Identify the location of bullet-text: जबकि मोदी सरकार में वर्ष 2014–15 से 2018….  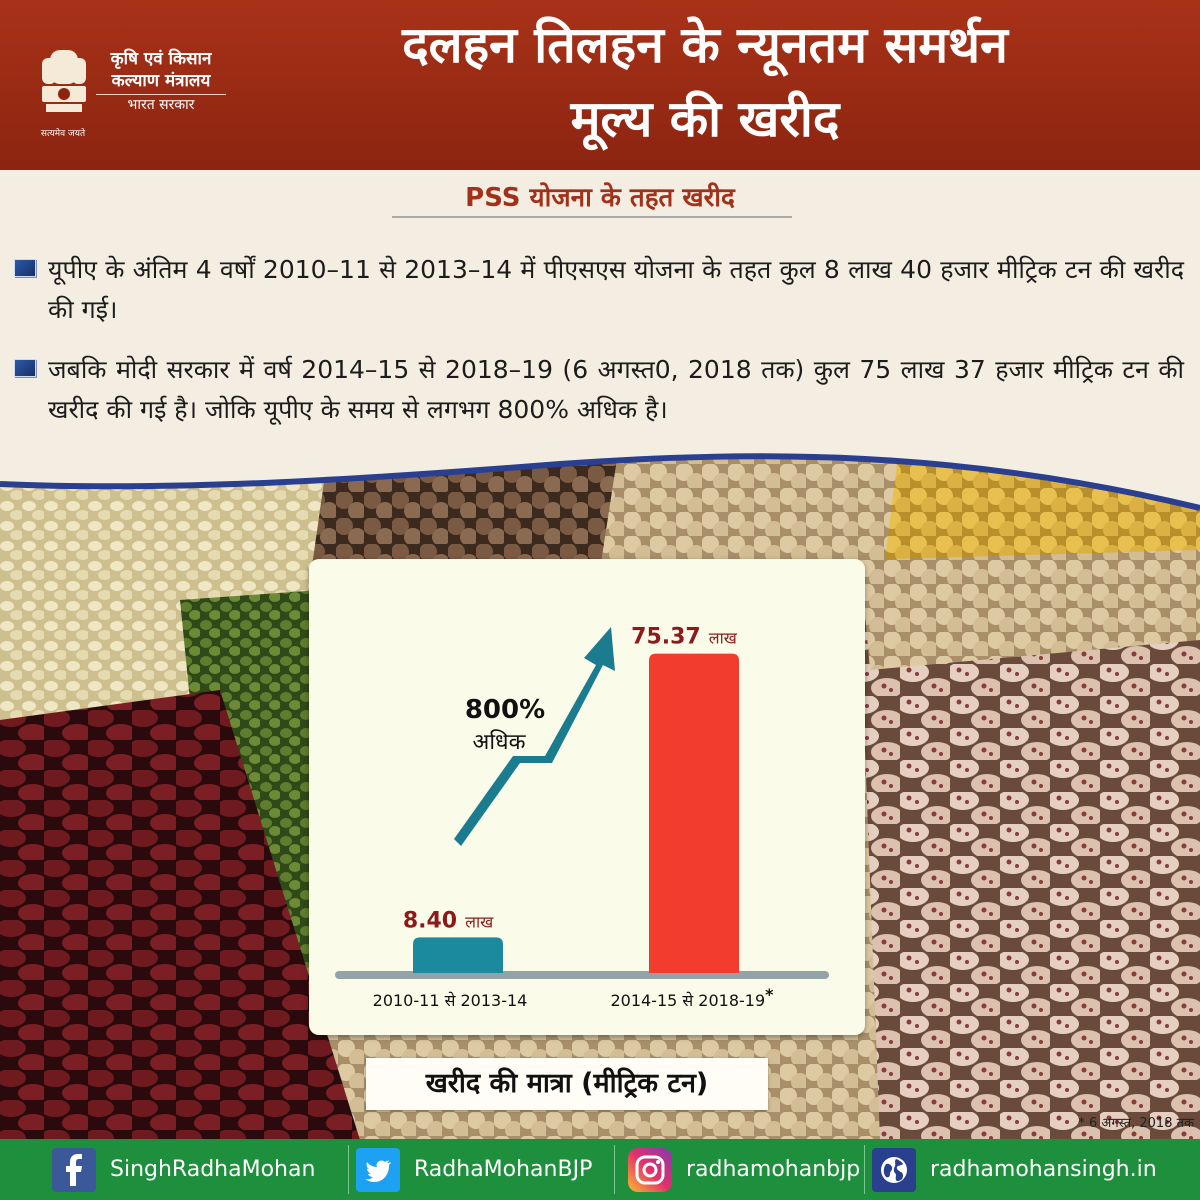
(616, 389).